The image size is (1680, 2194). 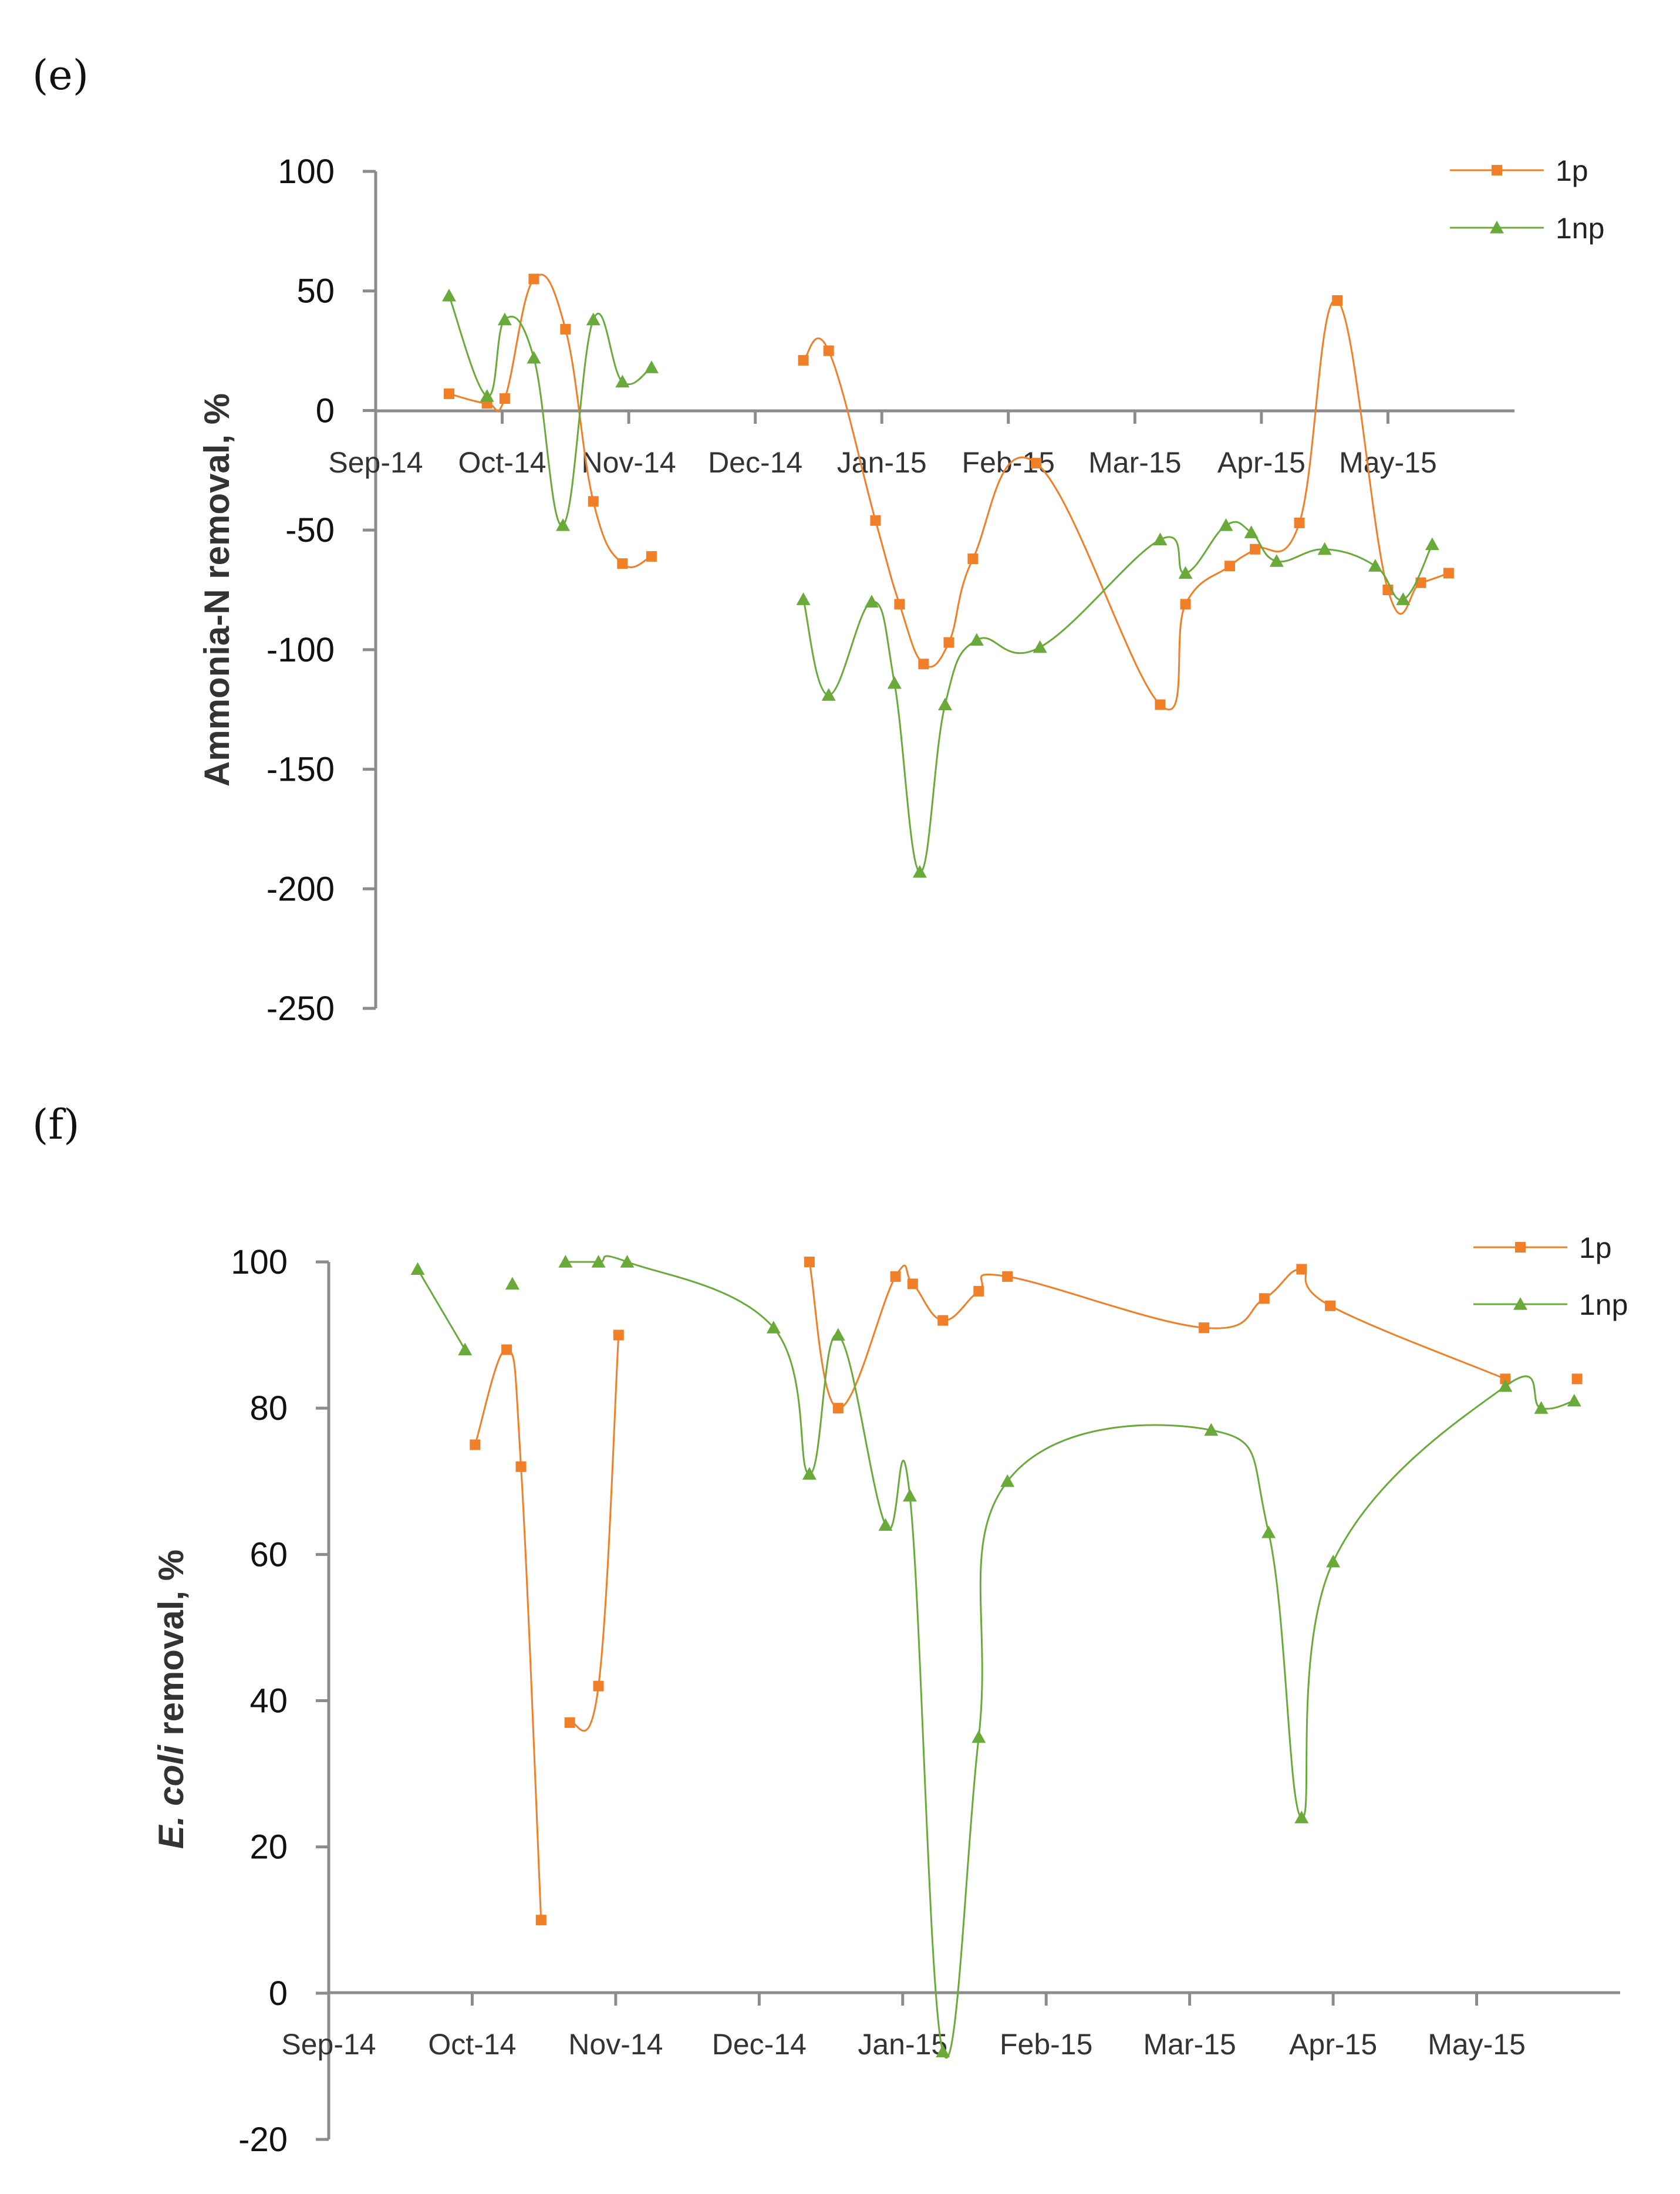 What do you see at coordinates (310, 530) in the screenshot?
I see `y-tick-label: -50` at bounding box center [310, 530].